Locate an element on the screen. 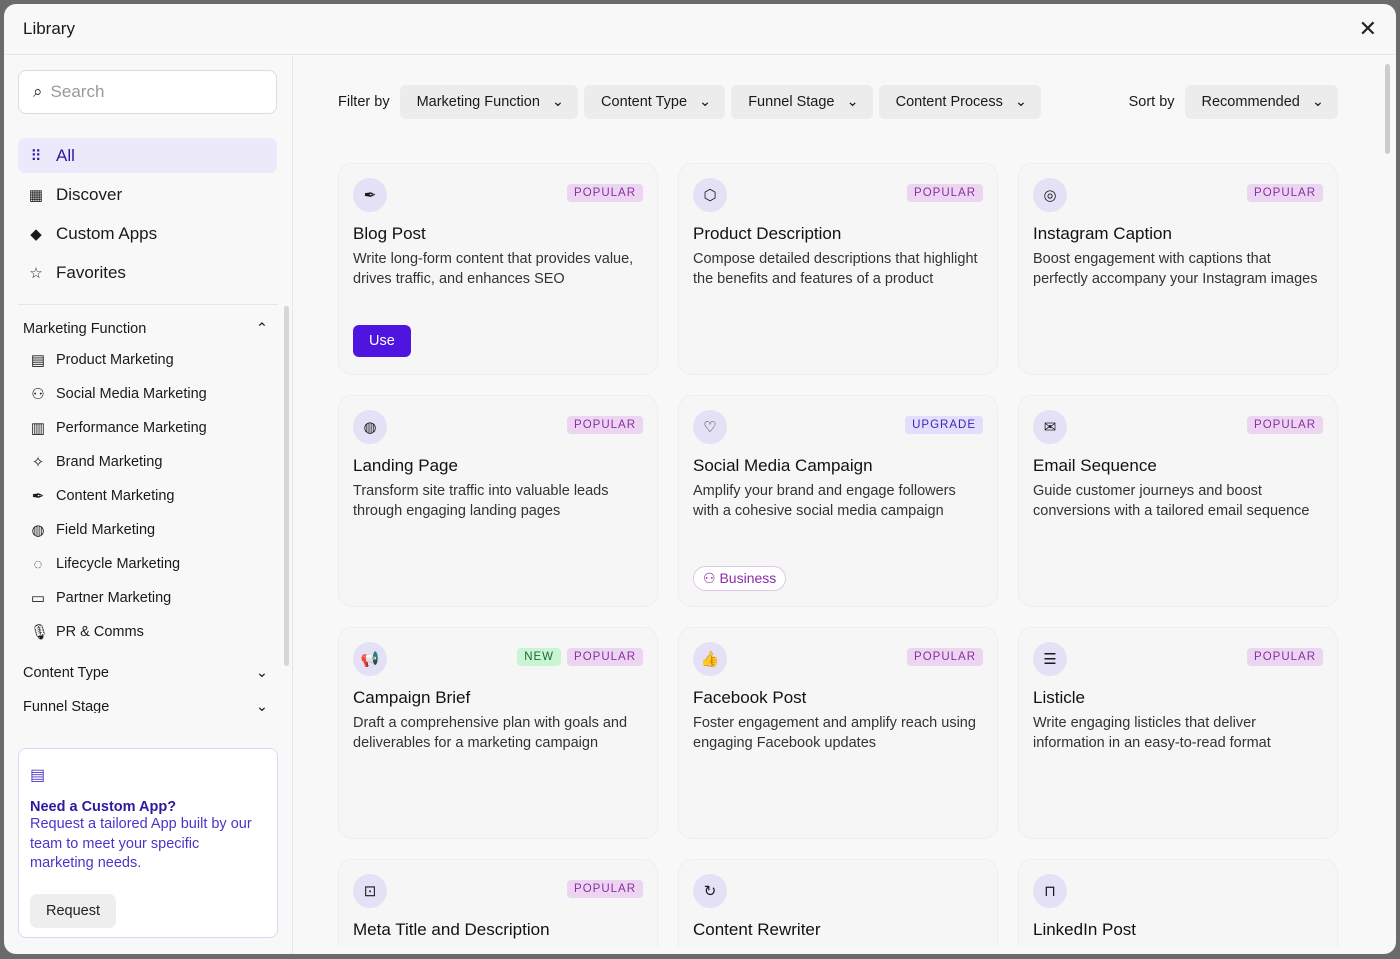 This screenshot has height=959, width=1400. badge-new: NEW is located at coordinates (539, 657).